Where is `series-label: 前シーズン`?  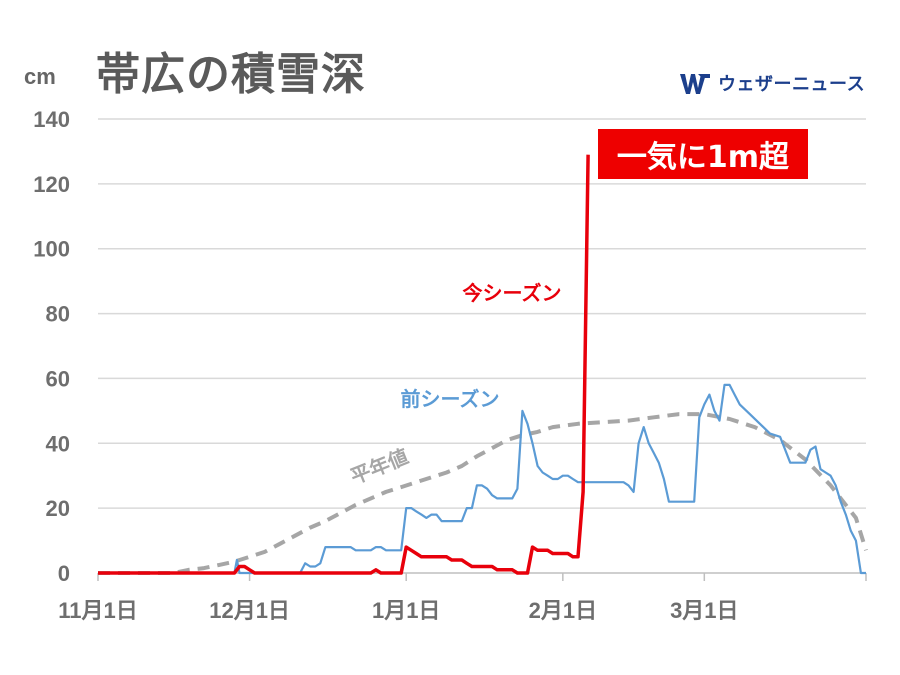
series-label: 前シーズン is located at coordinates (450, 399).